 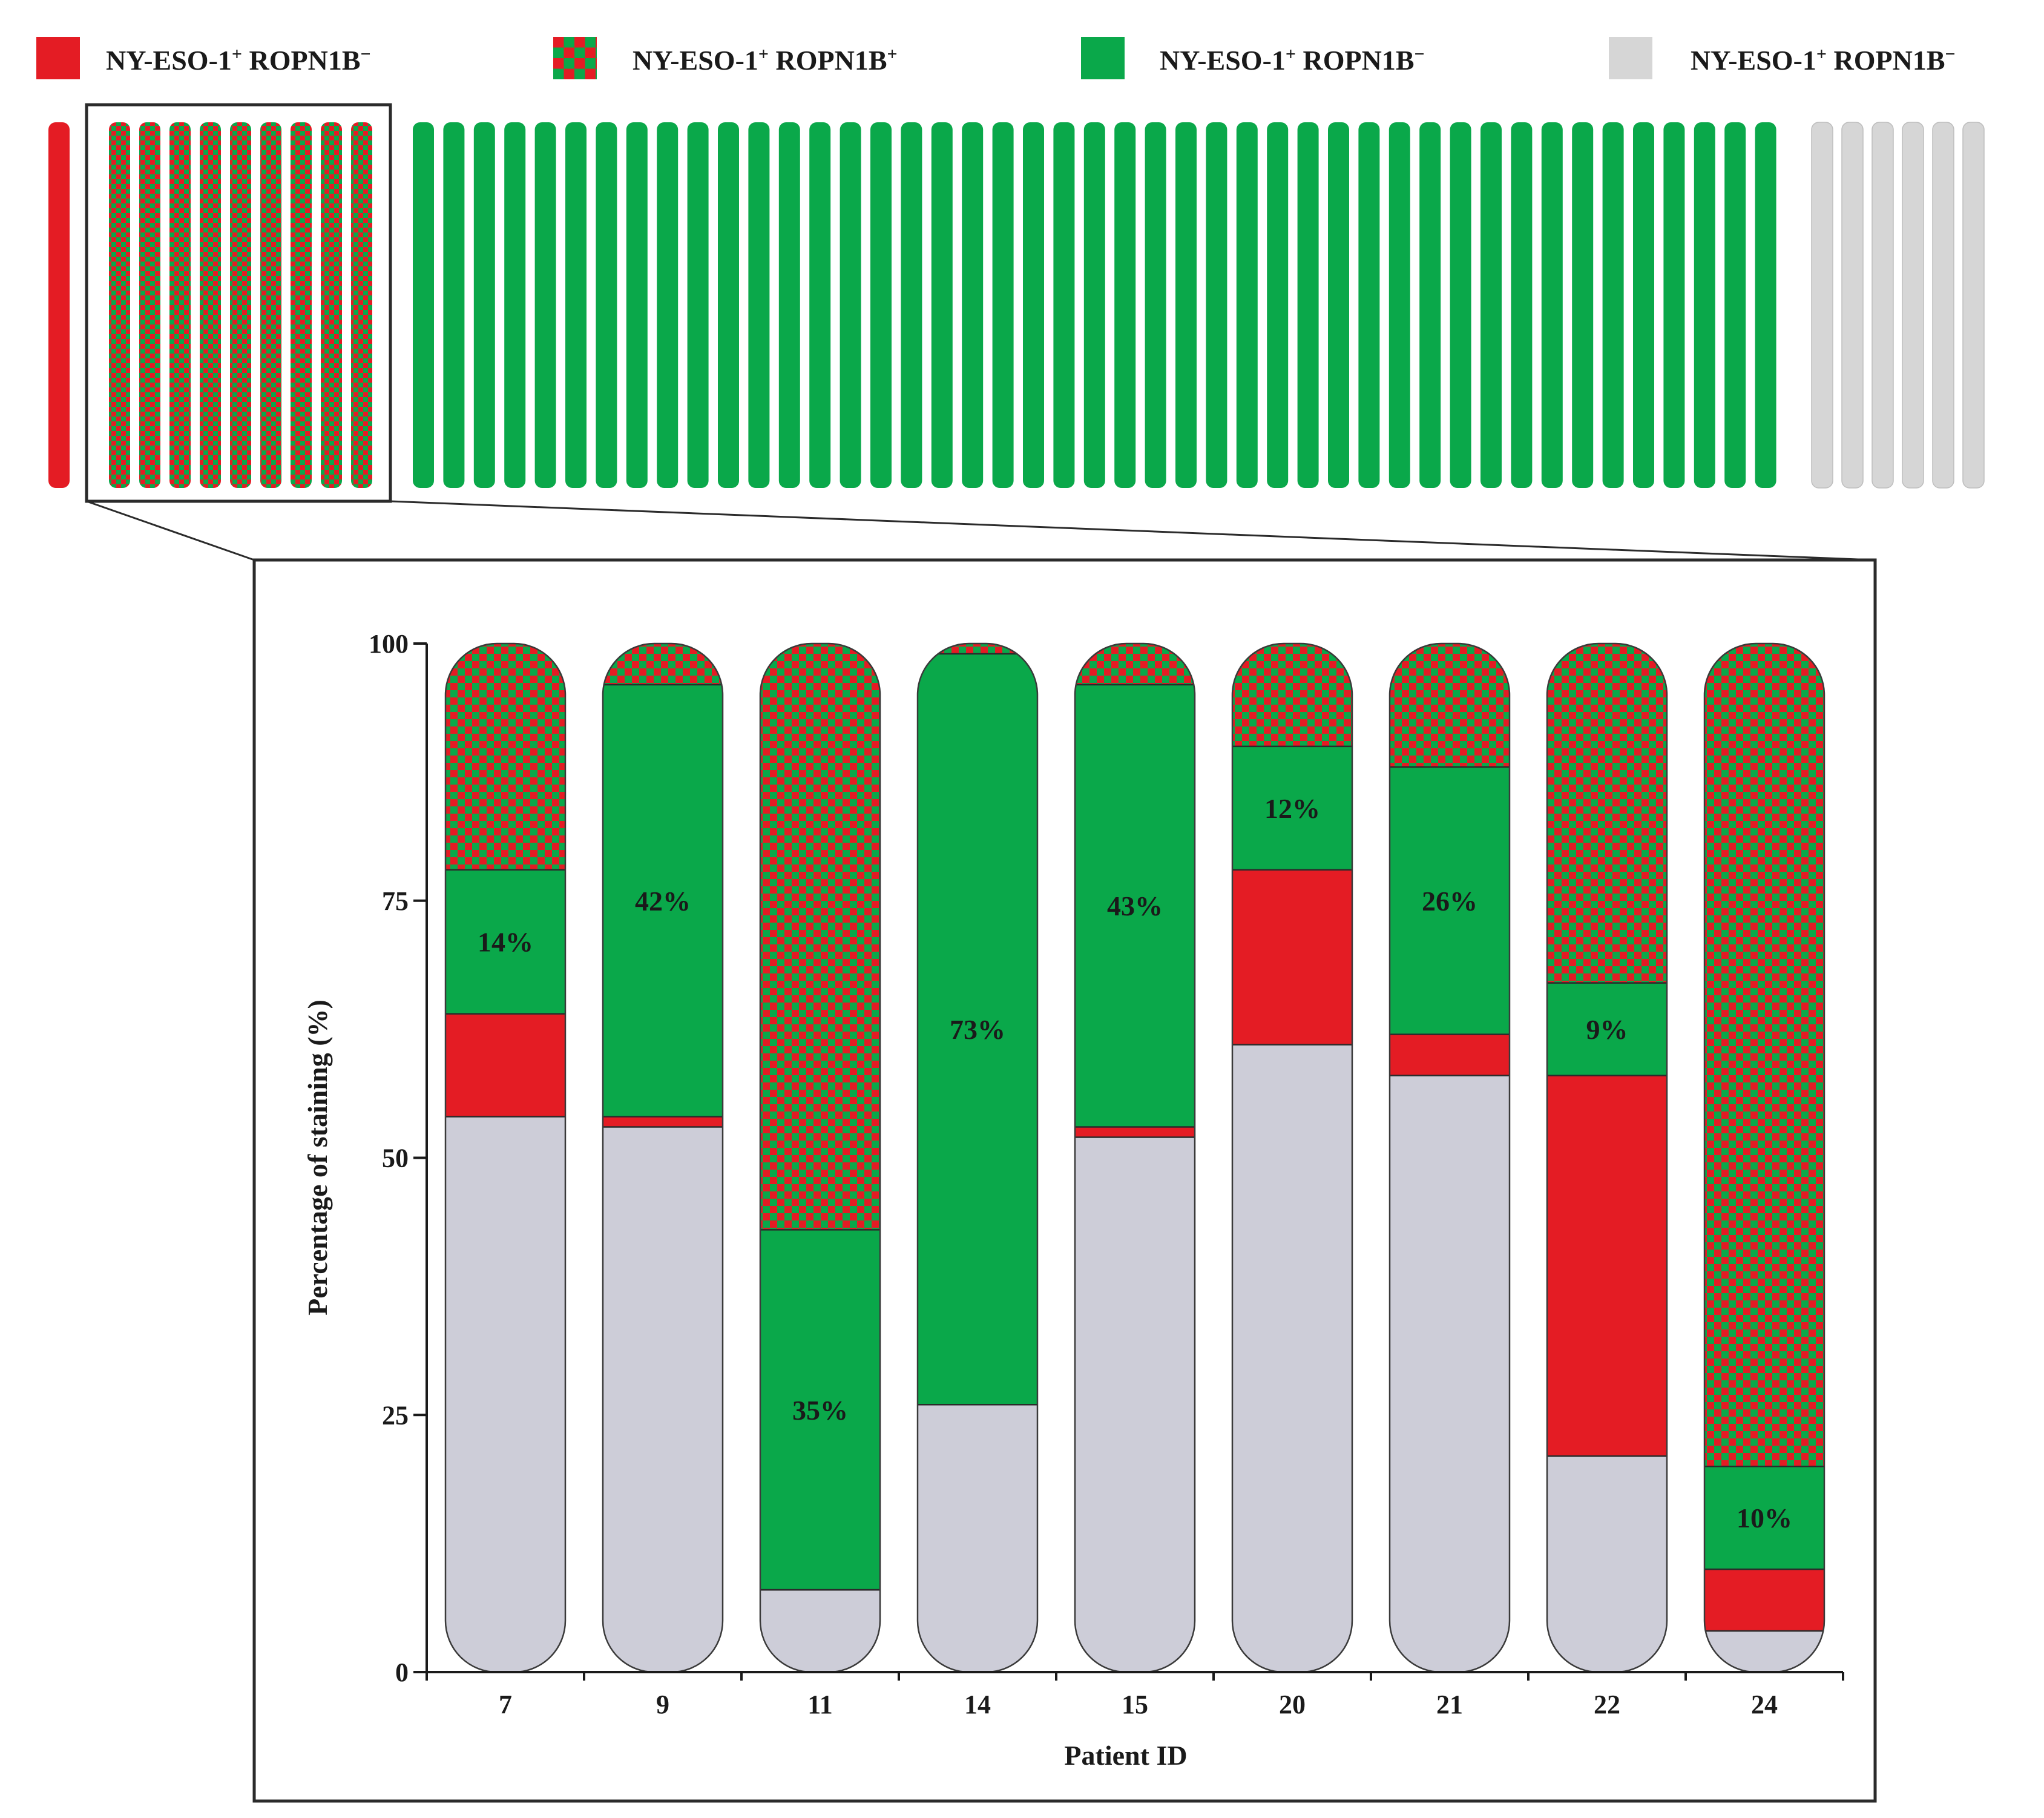 I want to click on data-label: 10%, so click(x=1764, y=1518).